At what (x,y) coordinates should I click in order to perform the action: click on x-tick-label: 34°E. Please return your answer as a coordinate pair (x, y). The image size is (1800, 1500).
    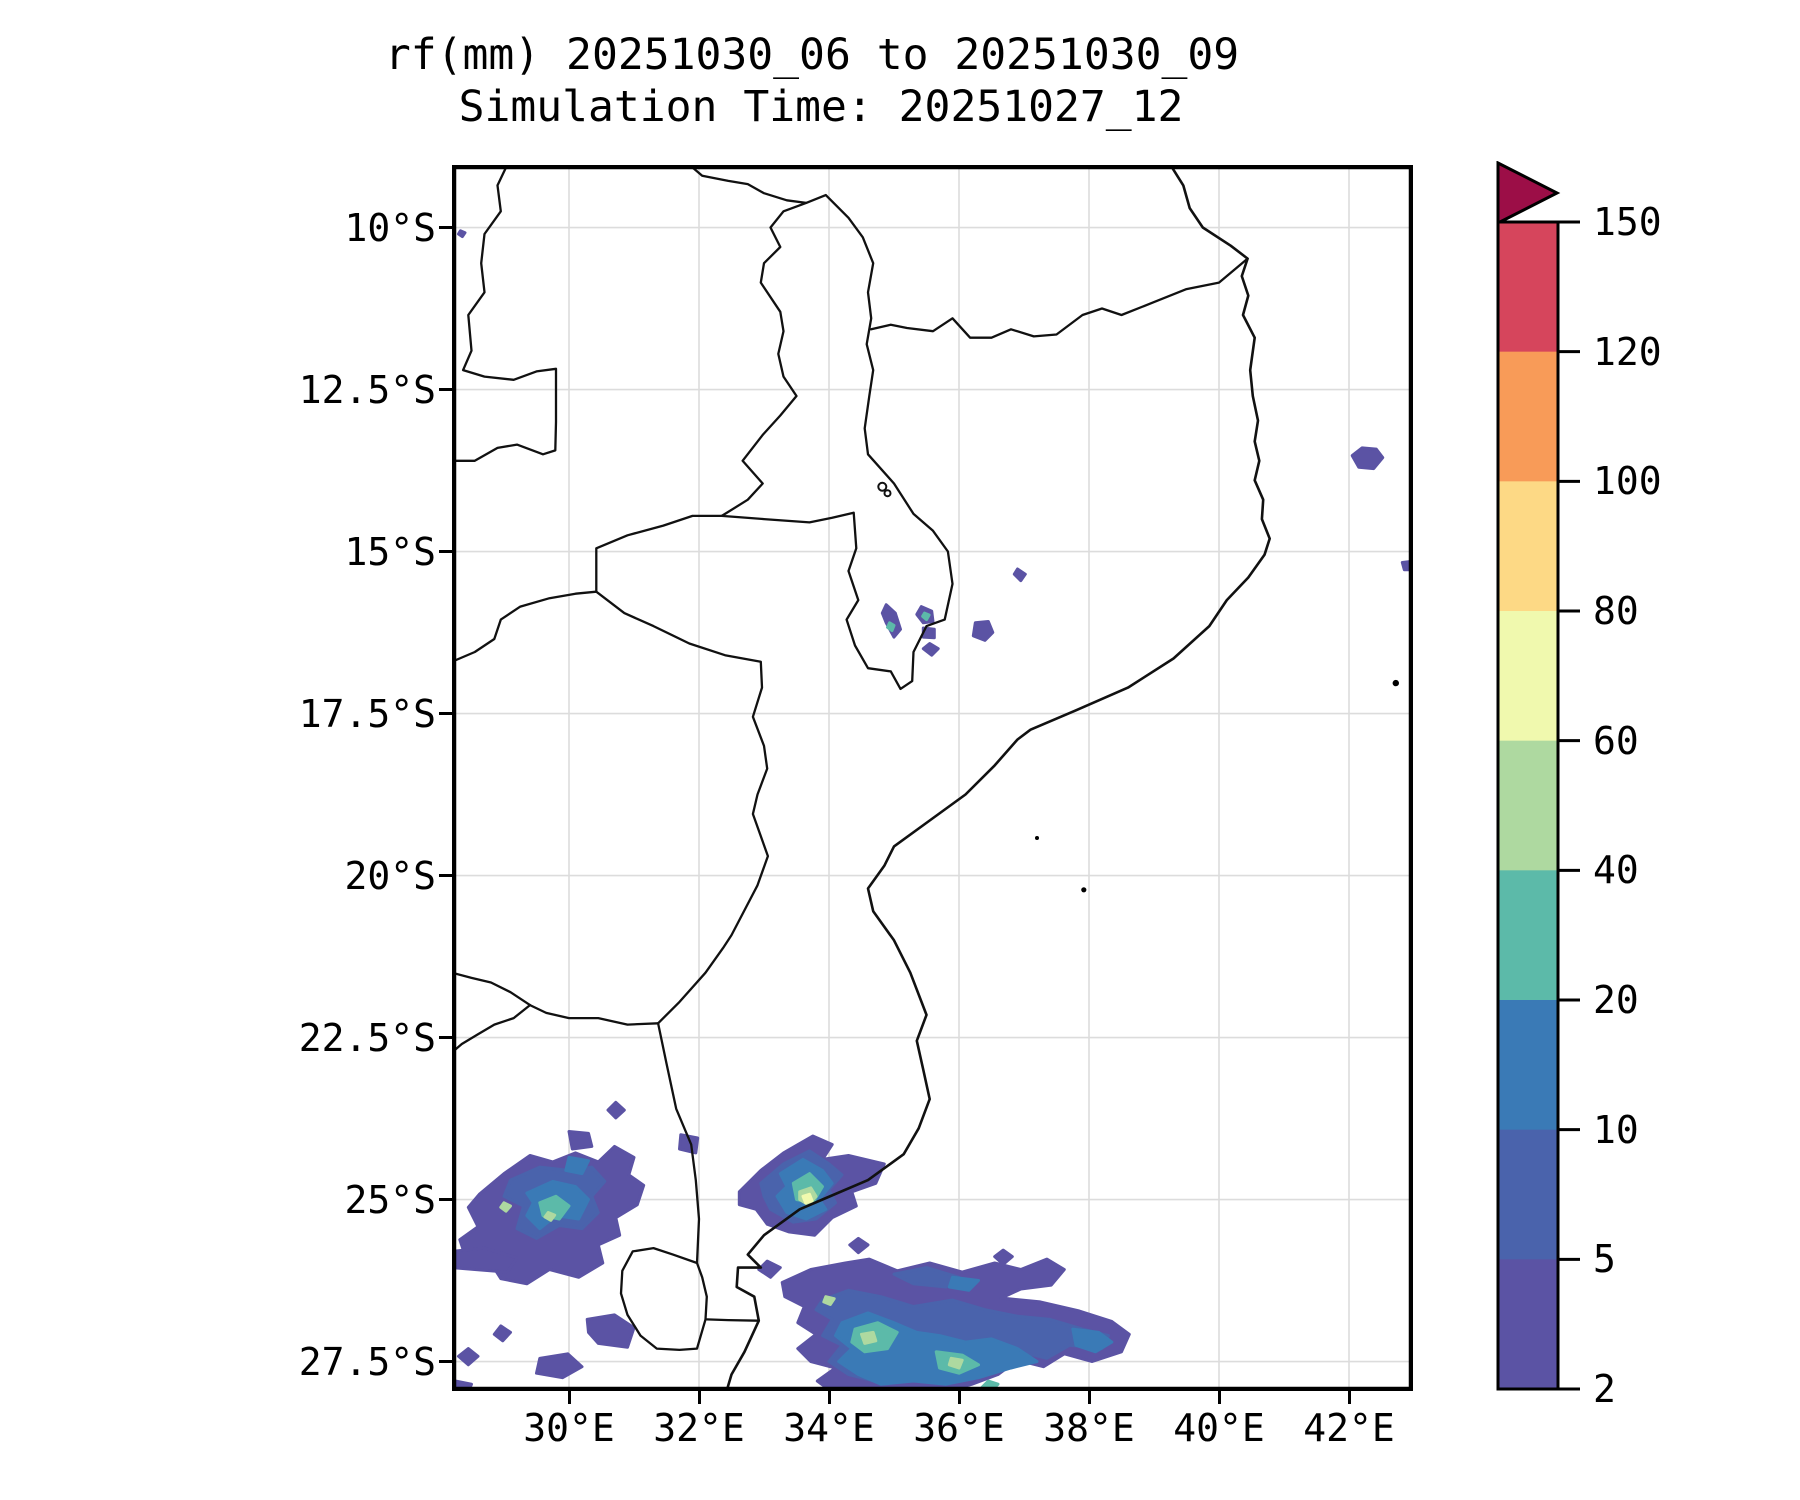
    Looking at the image, I should click on (829, 1428).